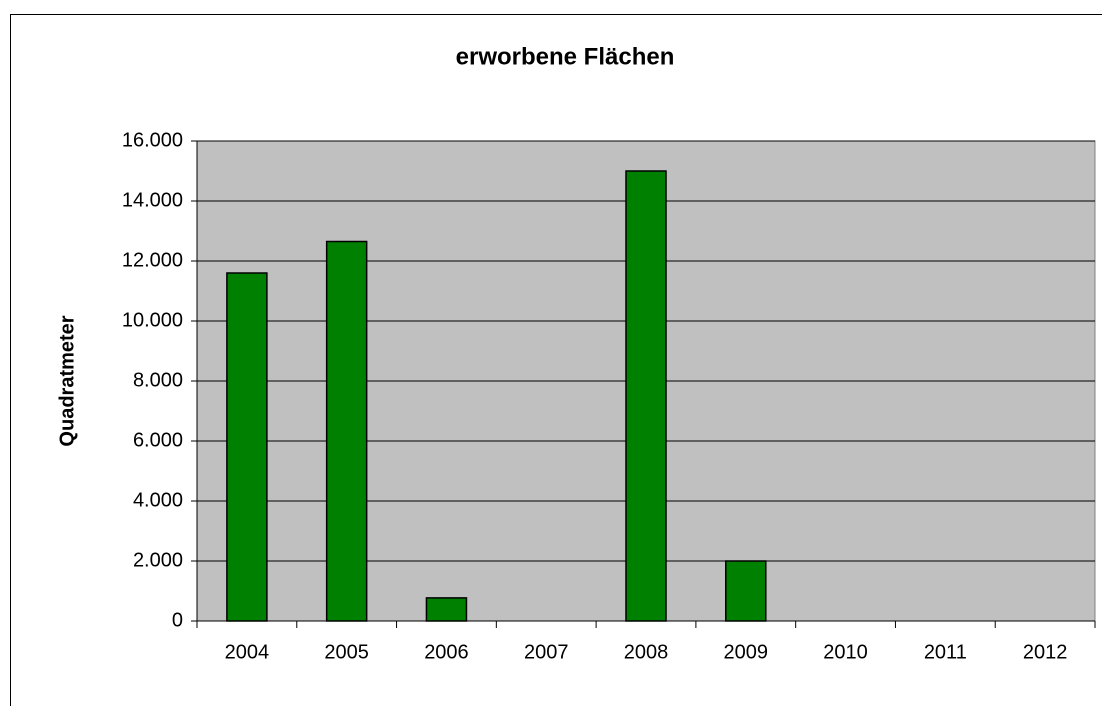  I want to click on x-tick-label: 2005, so click(346, 652).